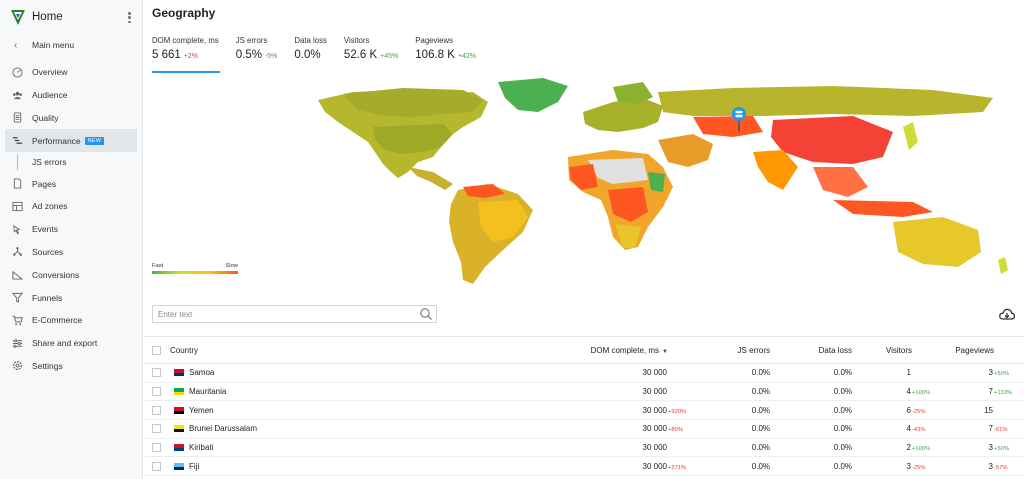  Describe the element at coordinates (1003, 393) in the screenshot. I see `pageviews-delta: +133%` at that location.